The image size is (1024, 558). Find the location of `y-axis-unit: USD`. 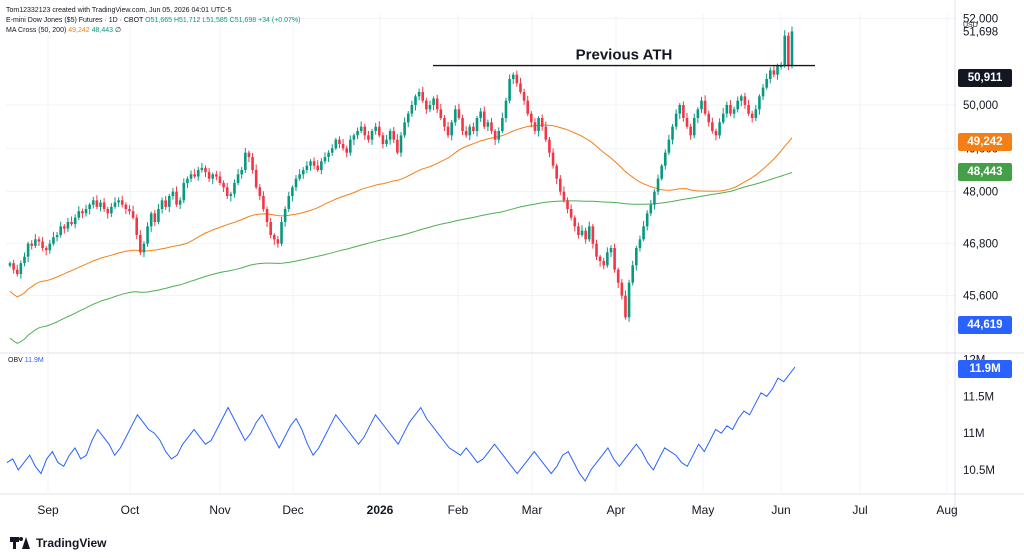

y-axis-unit: USD is located at coordinates (970, 25).